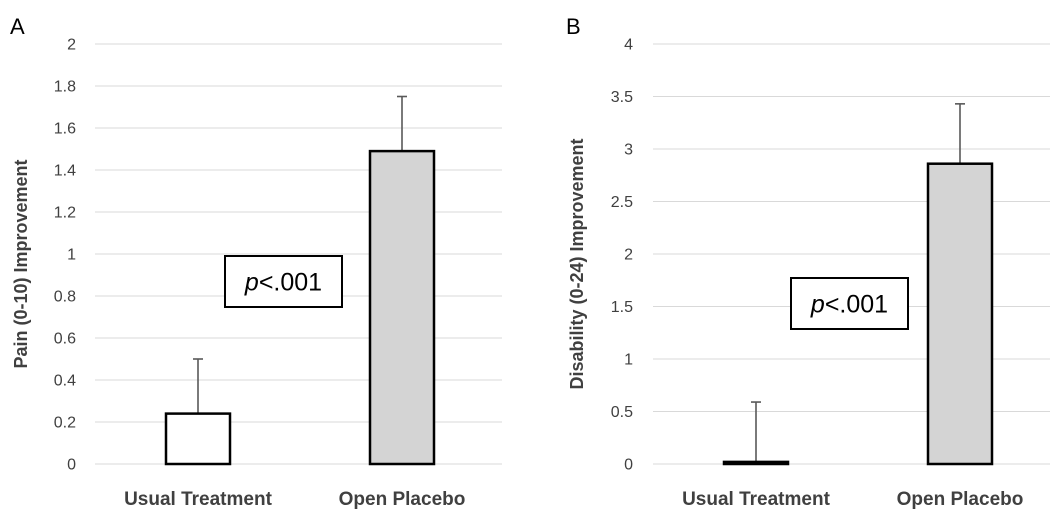 This screenshot has width=1052, height=515. I want to click on y-tick-label: 0.5, so click(622, 412).